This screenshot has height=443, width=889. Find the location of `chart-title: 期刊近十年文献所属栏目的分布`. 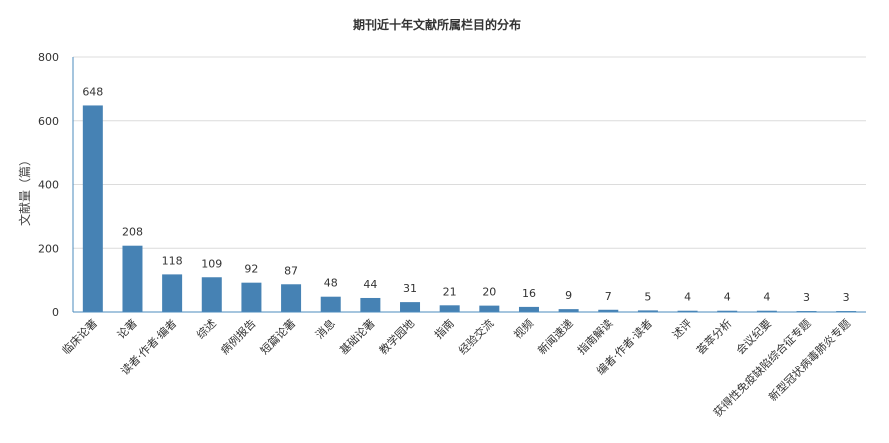

chart-title: 期刊近十年文献所属栏目的分布 is located at coordinates (437, 24).